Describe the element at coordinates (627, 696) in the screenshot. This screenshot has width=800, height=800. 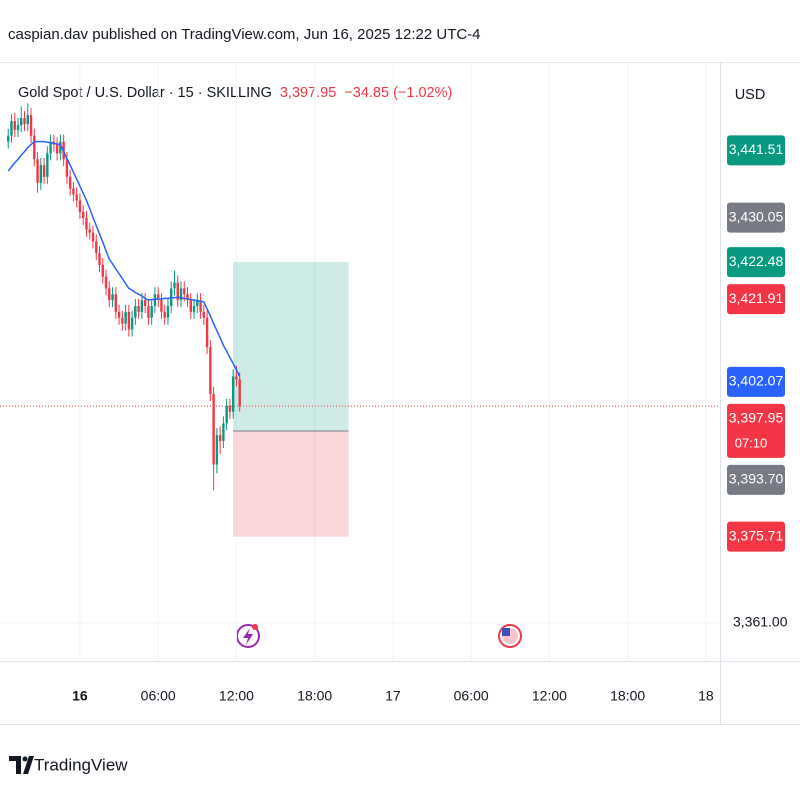
I see `x-tick-label: 18:00` at that location.